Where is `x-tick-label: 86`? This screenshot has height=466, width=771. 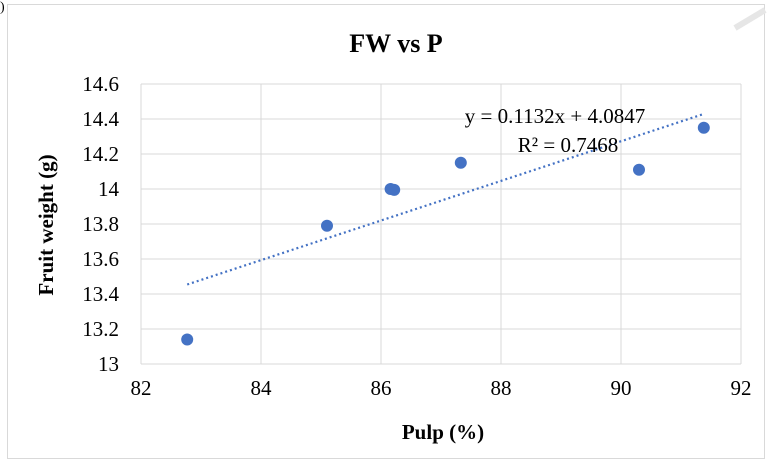 x-tick-label: 86 is located at coordinates (381, 388).